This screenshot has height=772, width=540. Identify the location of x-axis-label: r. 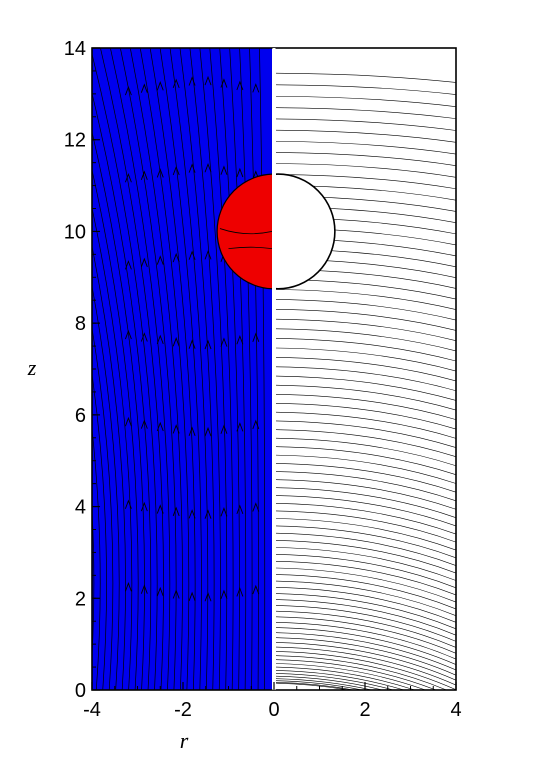
(184, 740).